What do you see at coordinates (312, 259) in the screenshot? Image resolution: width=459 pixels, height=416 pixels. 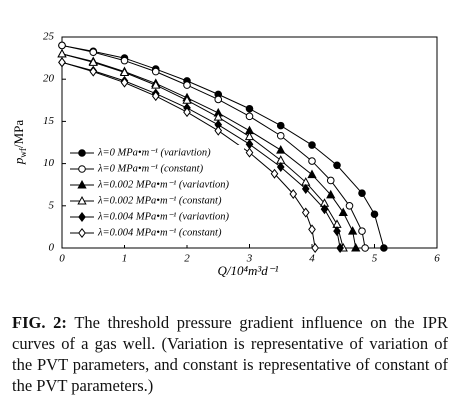 I see `x-tick-label: 4` at bounding box center [312, 259].